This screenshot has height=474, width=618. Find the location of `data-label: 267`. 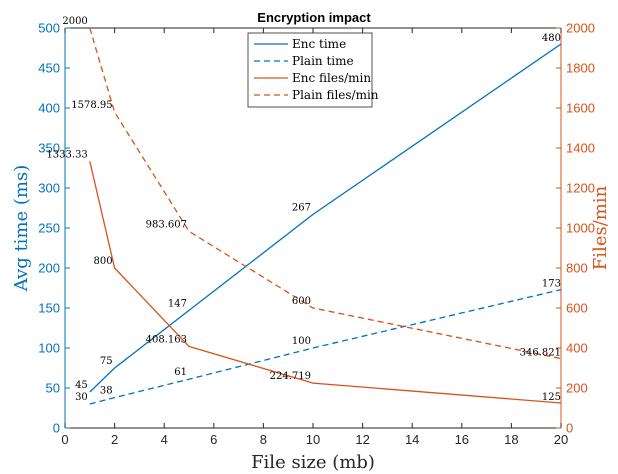

data-label: 267 is located at coordinates (301, 207).